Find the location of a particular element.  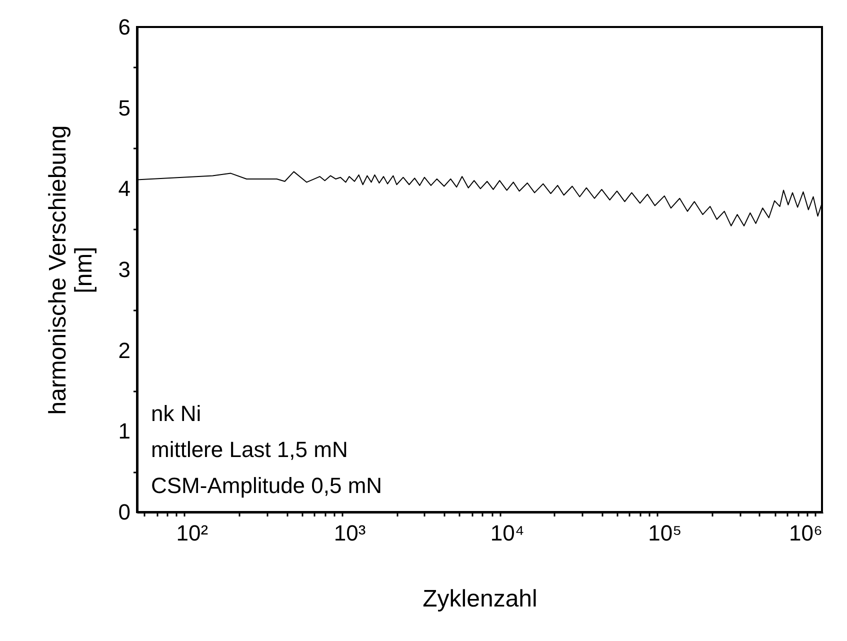

x-tick-label: 10⁴ is located at coordinates (507, 533).